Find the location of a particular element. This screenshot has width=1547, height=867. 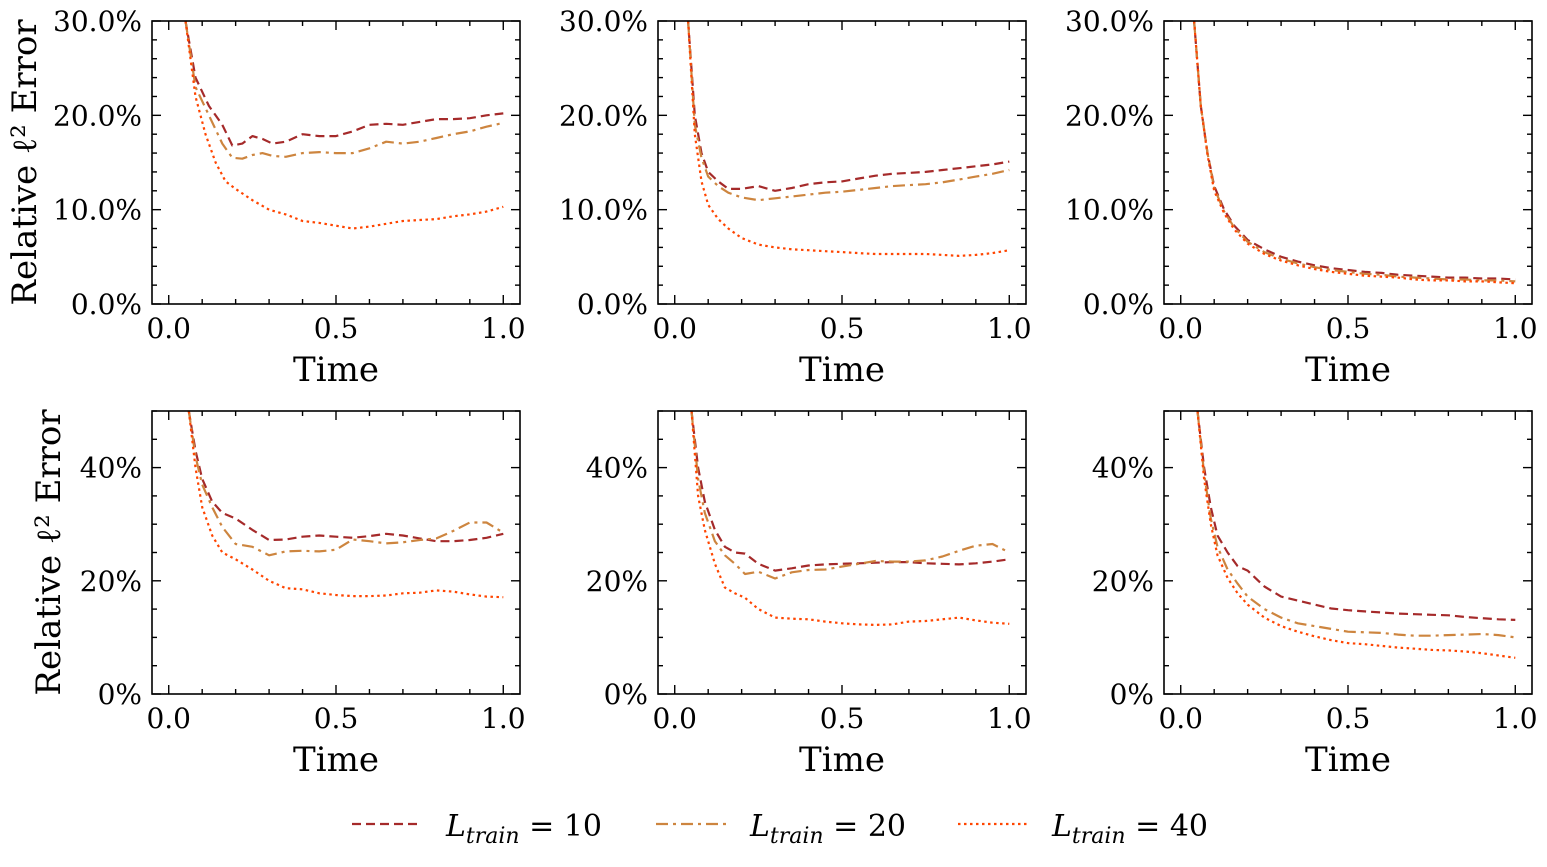

legend-item-3: Ltrain = 40 is located at coordinates (1083, 829).